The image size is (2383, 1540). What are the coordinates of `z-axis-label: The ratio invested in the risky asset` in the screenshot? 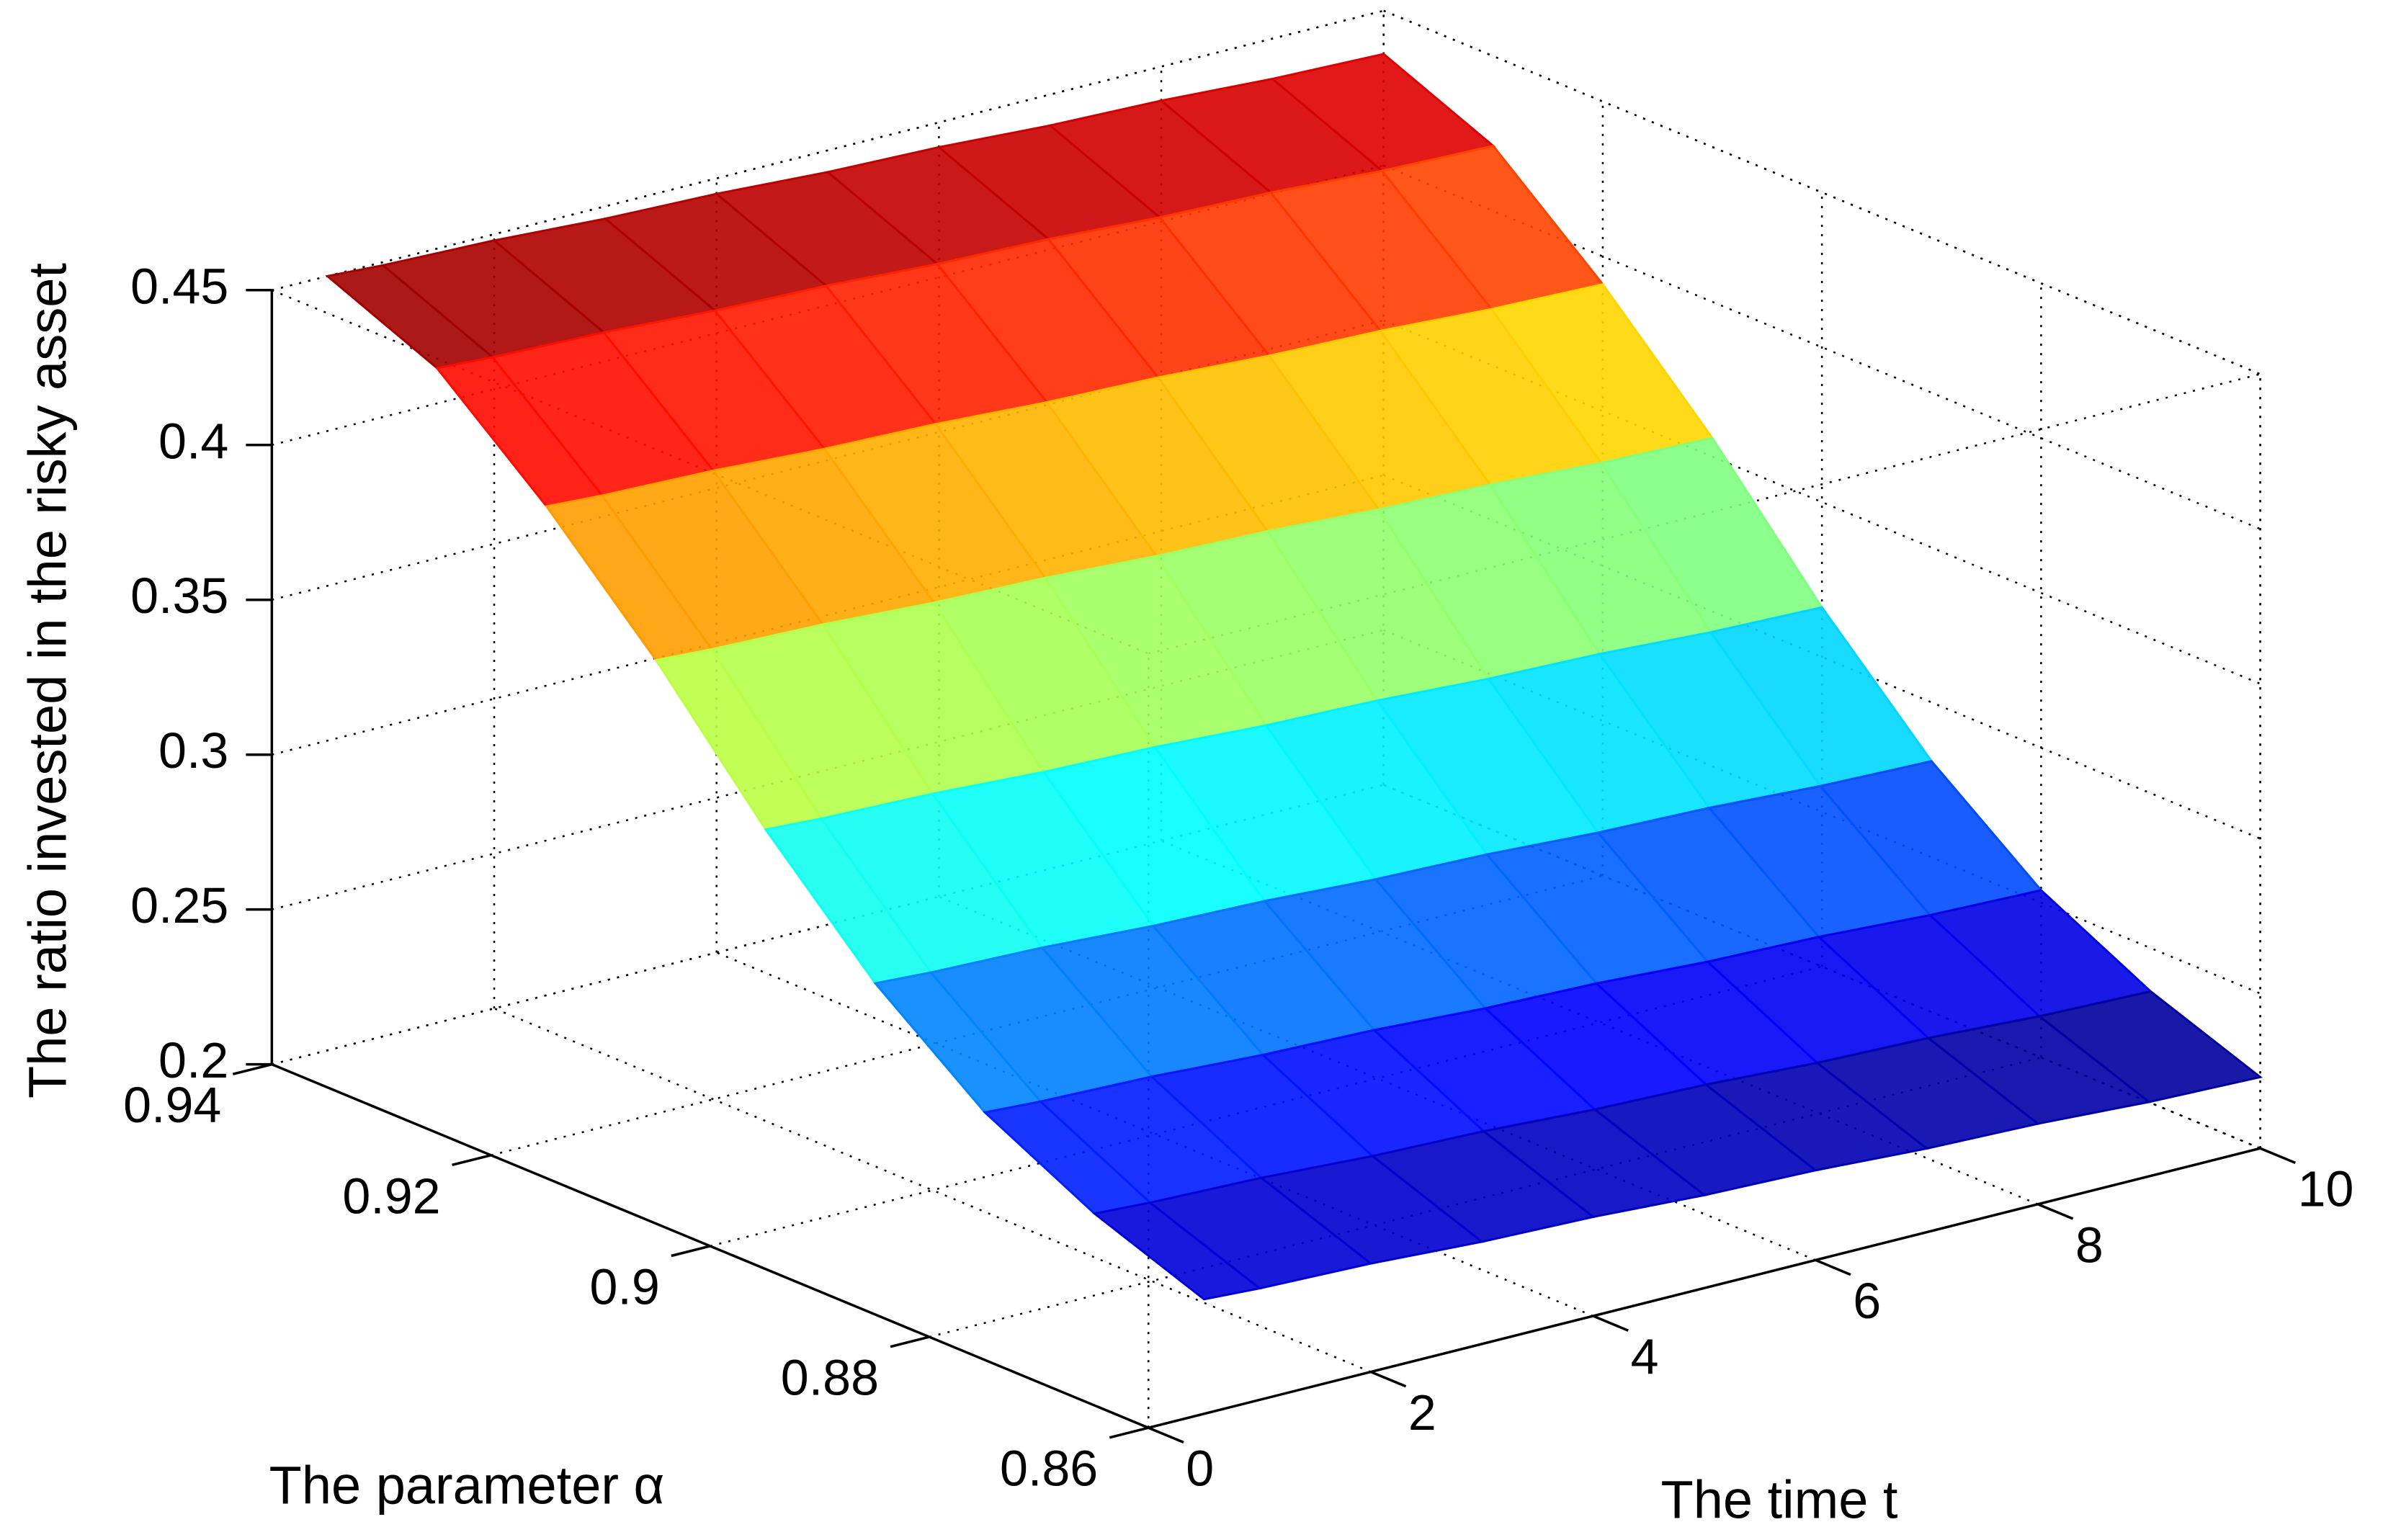 It's located at (48, 680).